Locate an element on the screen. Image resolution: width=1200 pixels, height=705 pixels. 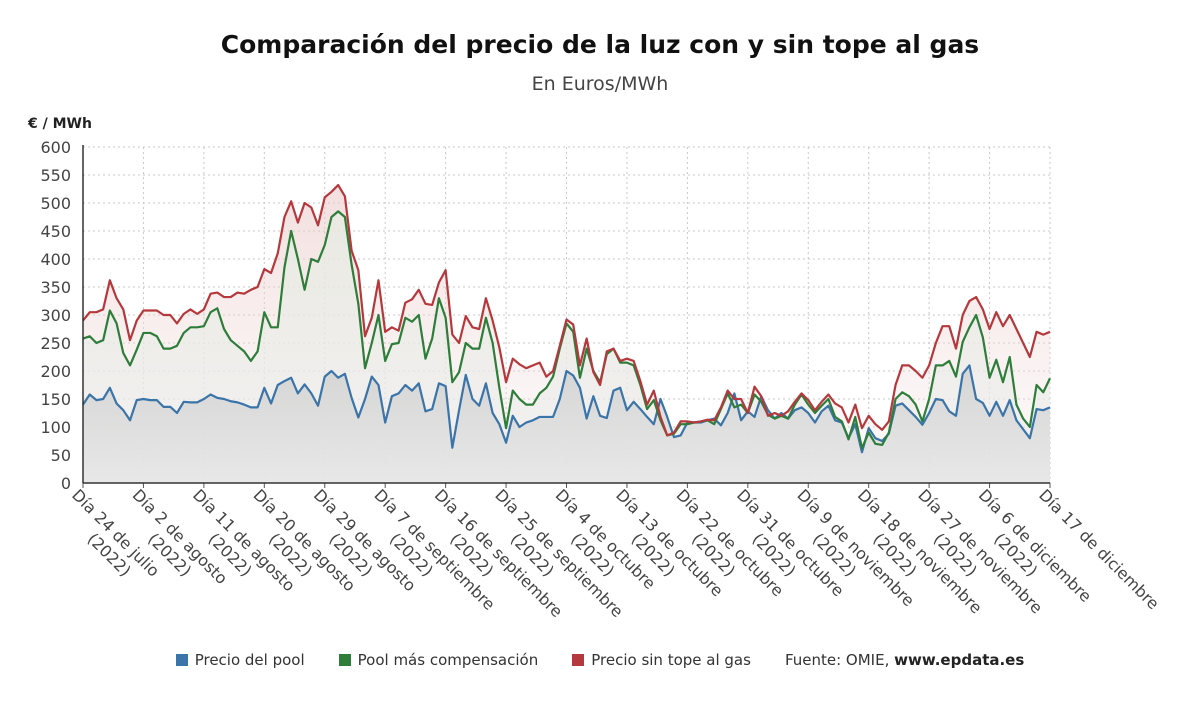
legend-swatch-pool-compensacion is located at coordinates (344, 660).